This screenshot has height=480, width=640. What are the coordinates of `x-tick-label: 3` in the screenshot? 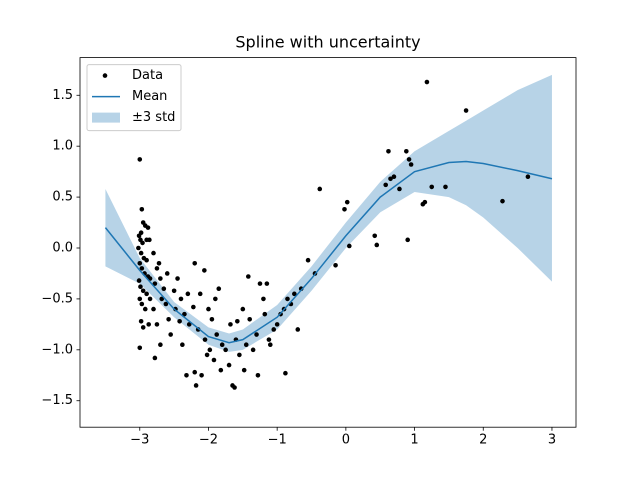 It's located at (552, 440).